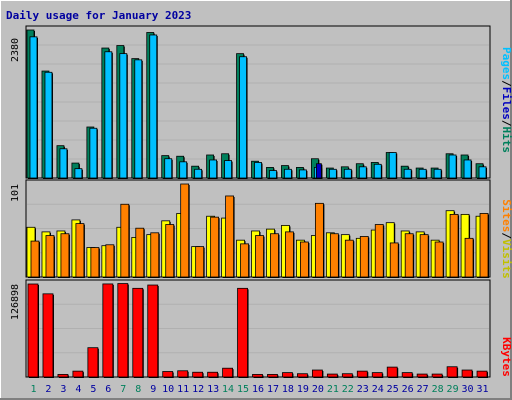 This screenshot has width=512, height=400. What do you see at coordinates (78, 389) in the screenshot?
I see `x-tick-label: 4` at bounding box center [78, 389].